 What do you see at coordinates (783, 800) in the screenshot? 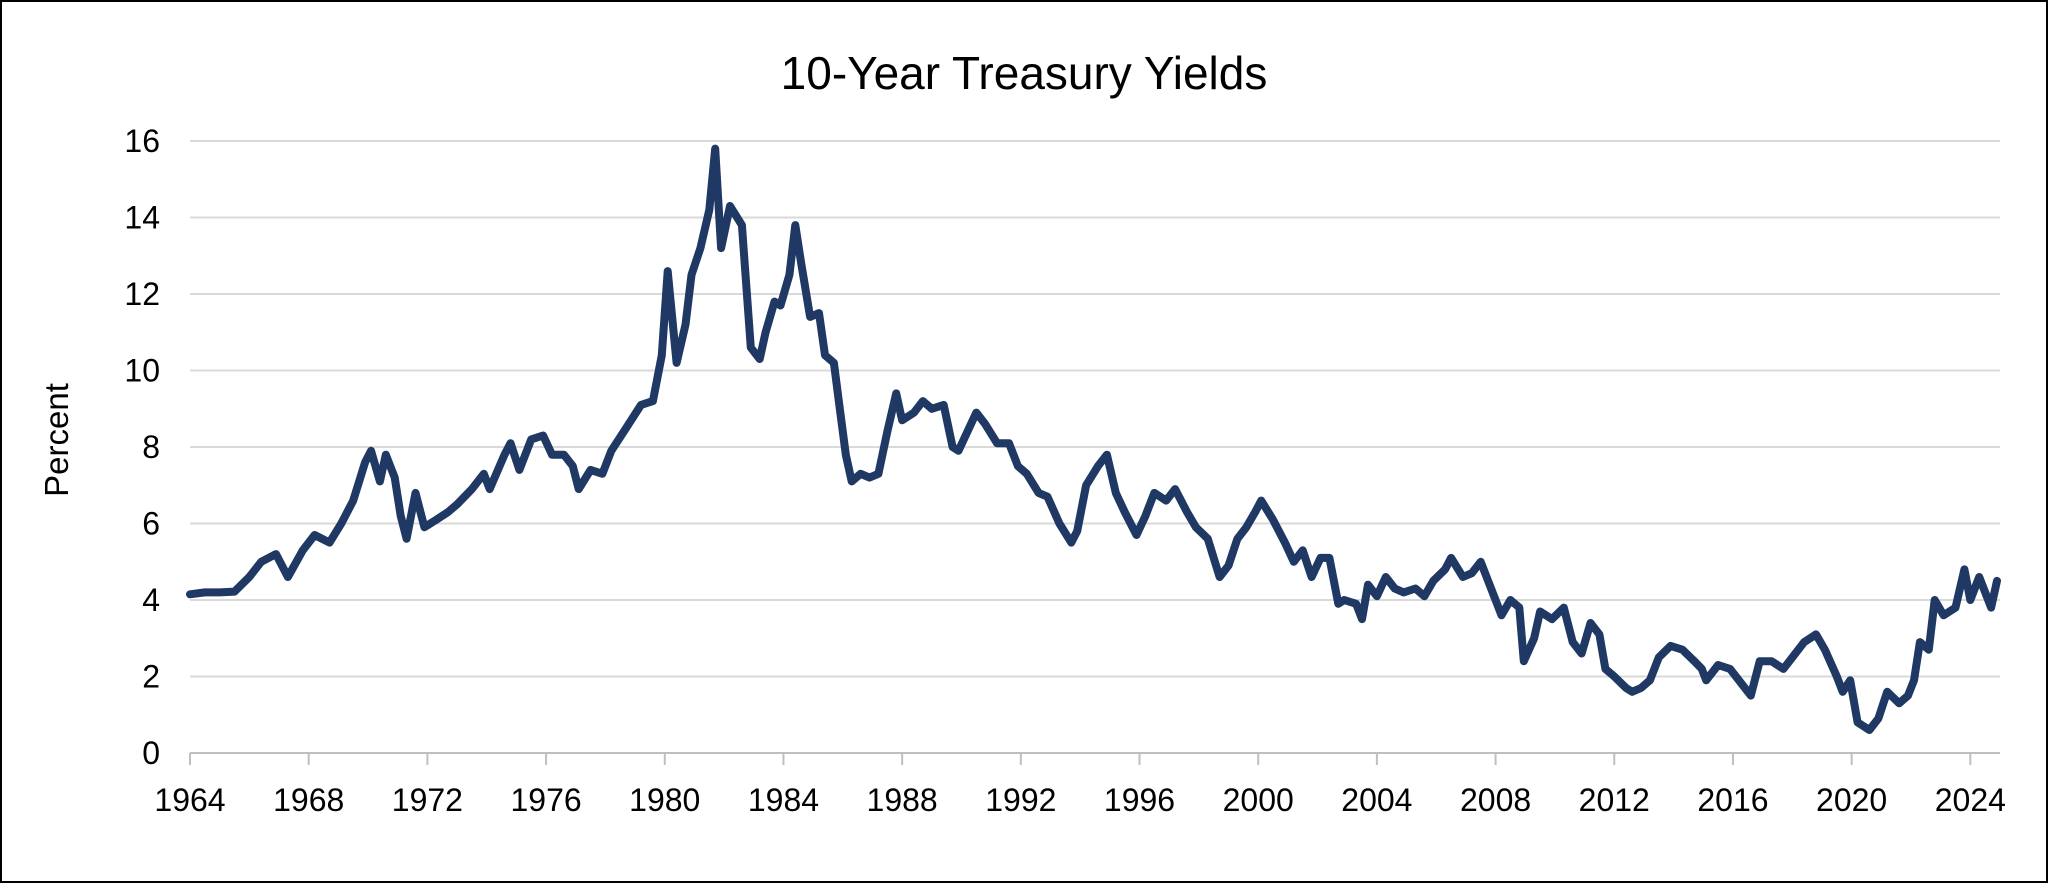
I see `x-tick-label: 1984` at bounding box center [783, 800].